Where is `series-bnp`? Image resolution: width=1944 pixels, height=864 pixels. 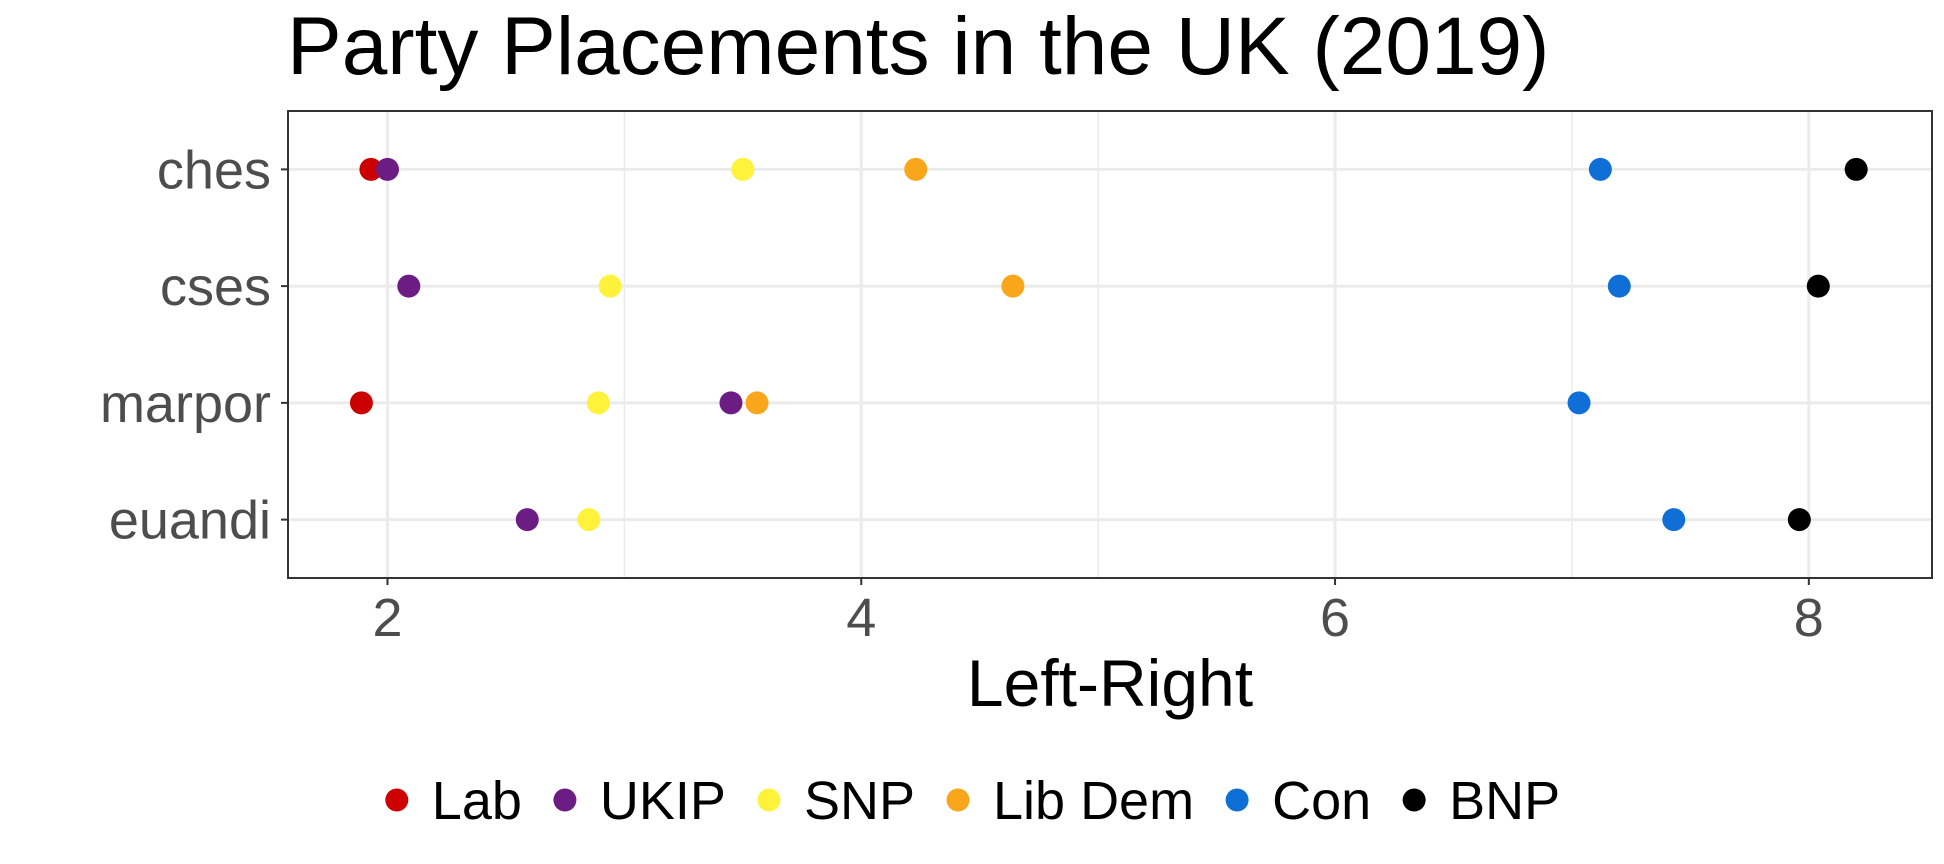 series-bnp is located at coordinates (1827, 344).